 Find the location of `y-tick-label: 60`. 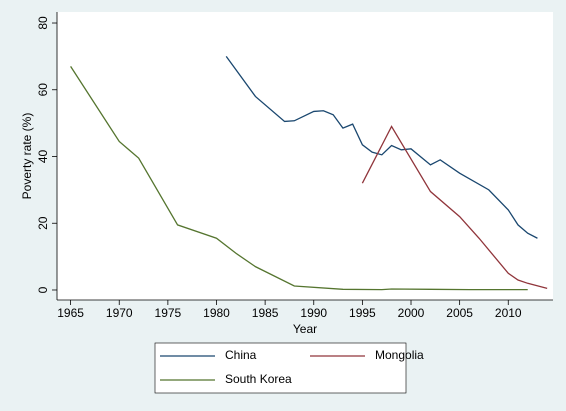

y-tick-label: 60 is located at coordinates (43, 90).